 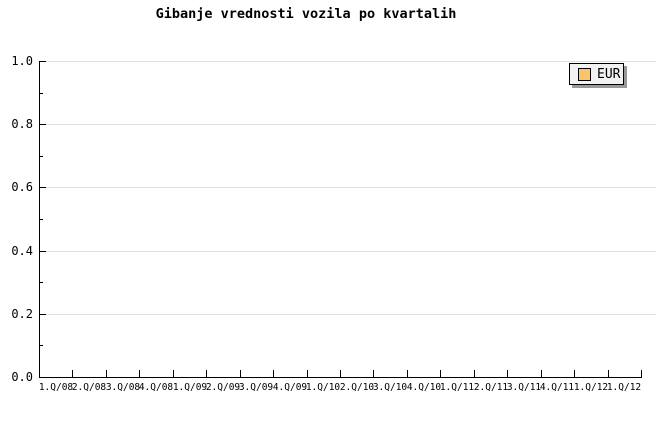 I want to click on x-axis-tick-label: 4.Q/11, so click(x=557, y=387).